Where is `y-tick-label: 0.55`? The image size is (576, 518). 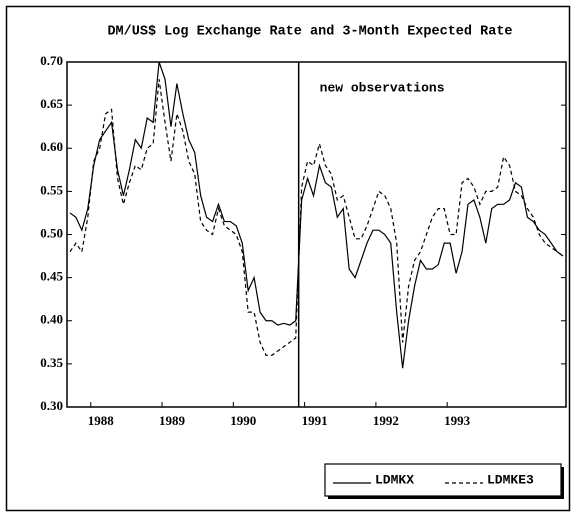 y-tick-label: 0.55 is located at coordinates (51, 189).